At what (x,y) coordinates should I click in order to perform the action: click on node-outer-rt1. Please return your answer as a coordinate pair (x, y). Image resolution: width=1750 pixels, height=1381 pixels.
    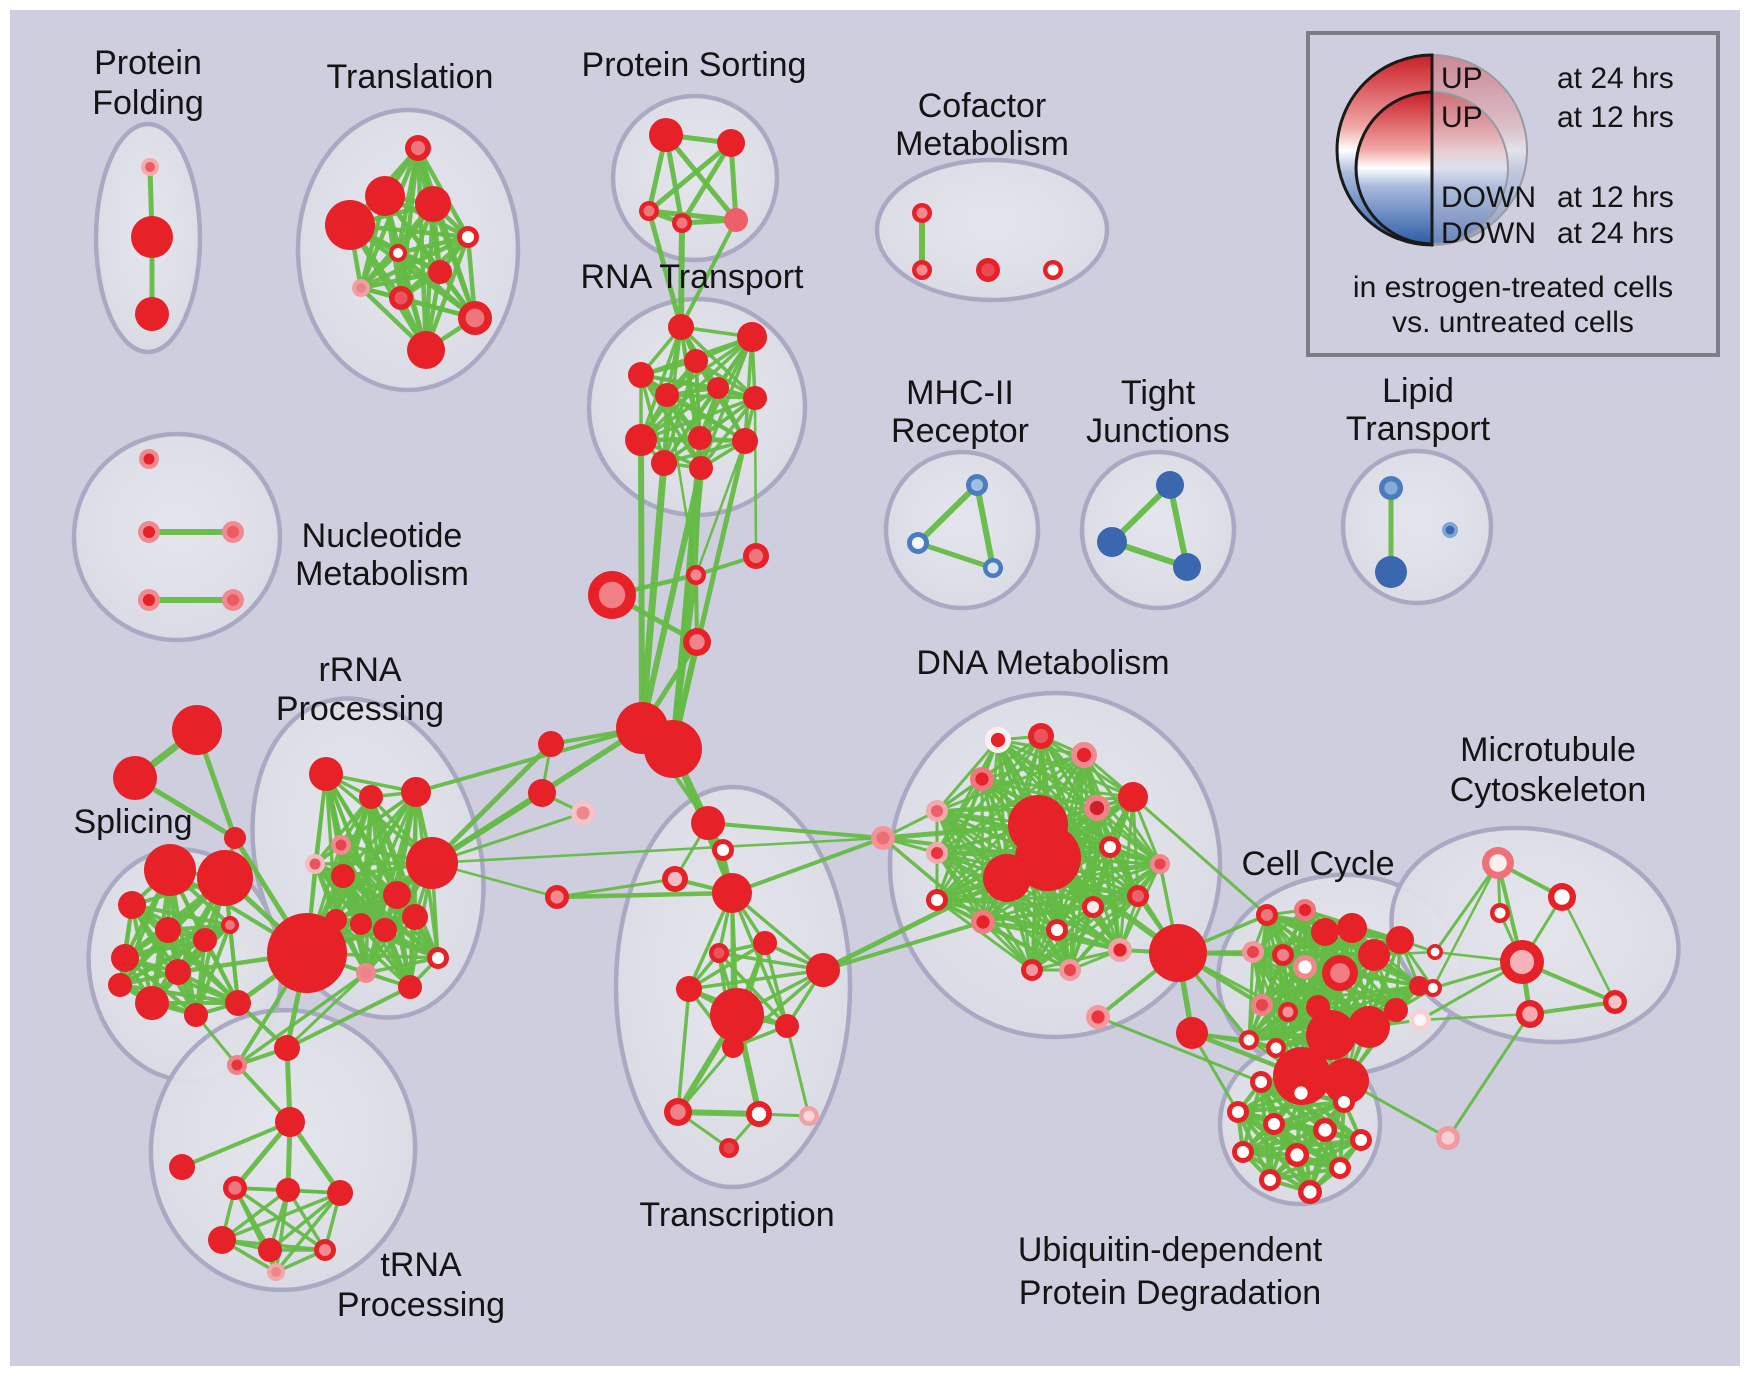
    Looking at the image, I should click on (681, 327).